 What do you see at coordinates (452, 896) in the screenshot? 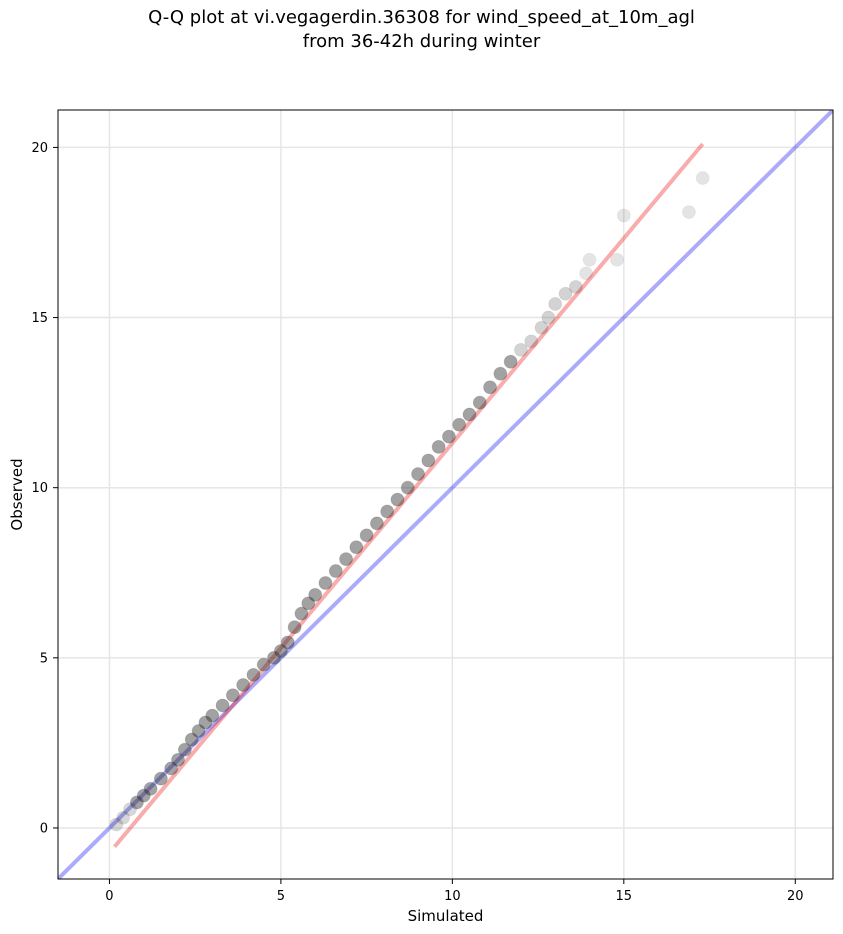
I see `x-tick-label: 10` at bounding box center [452, 896].